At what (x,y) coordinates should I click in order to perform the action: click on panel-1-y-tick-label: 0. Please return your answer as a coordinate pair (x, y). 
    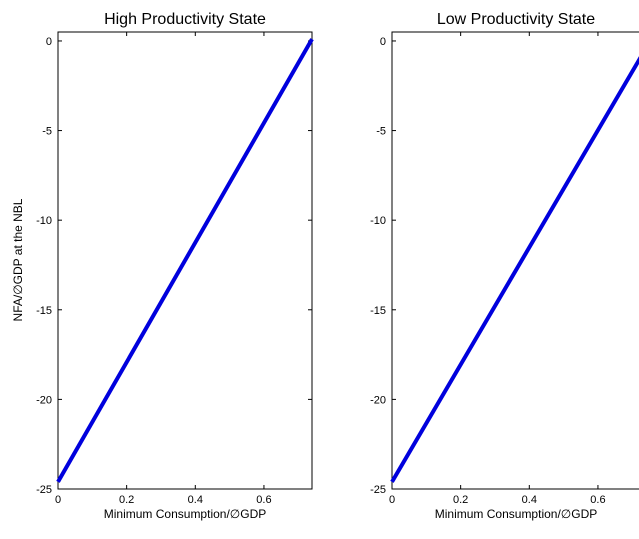
    Looking at the image, I should click on (49, 42).